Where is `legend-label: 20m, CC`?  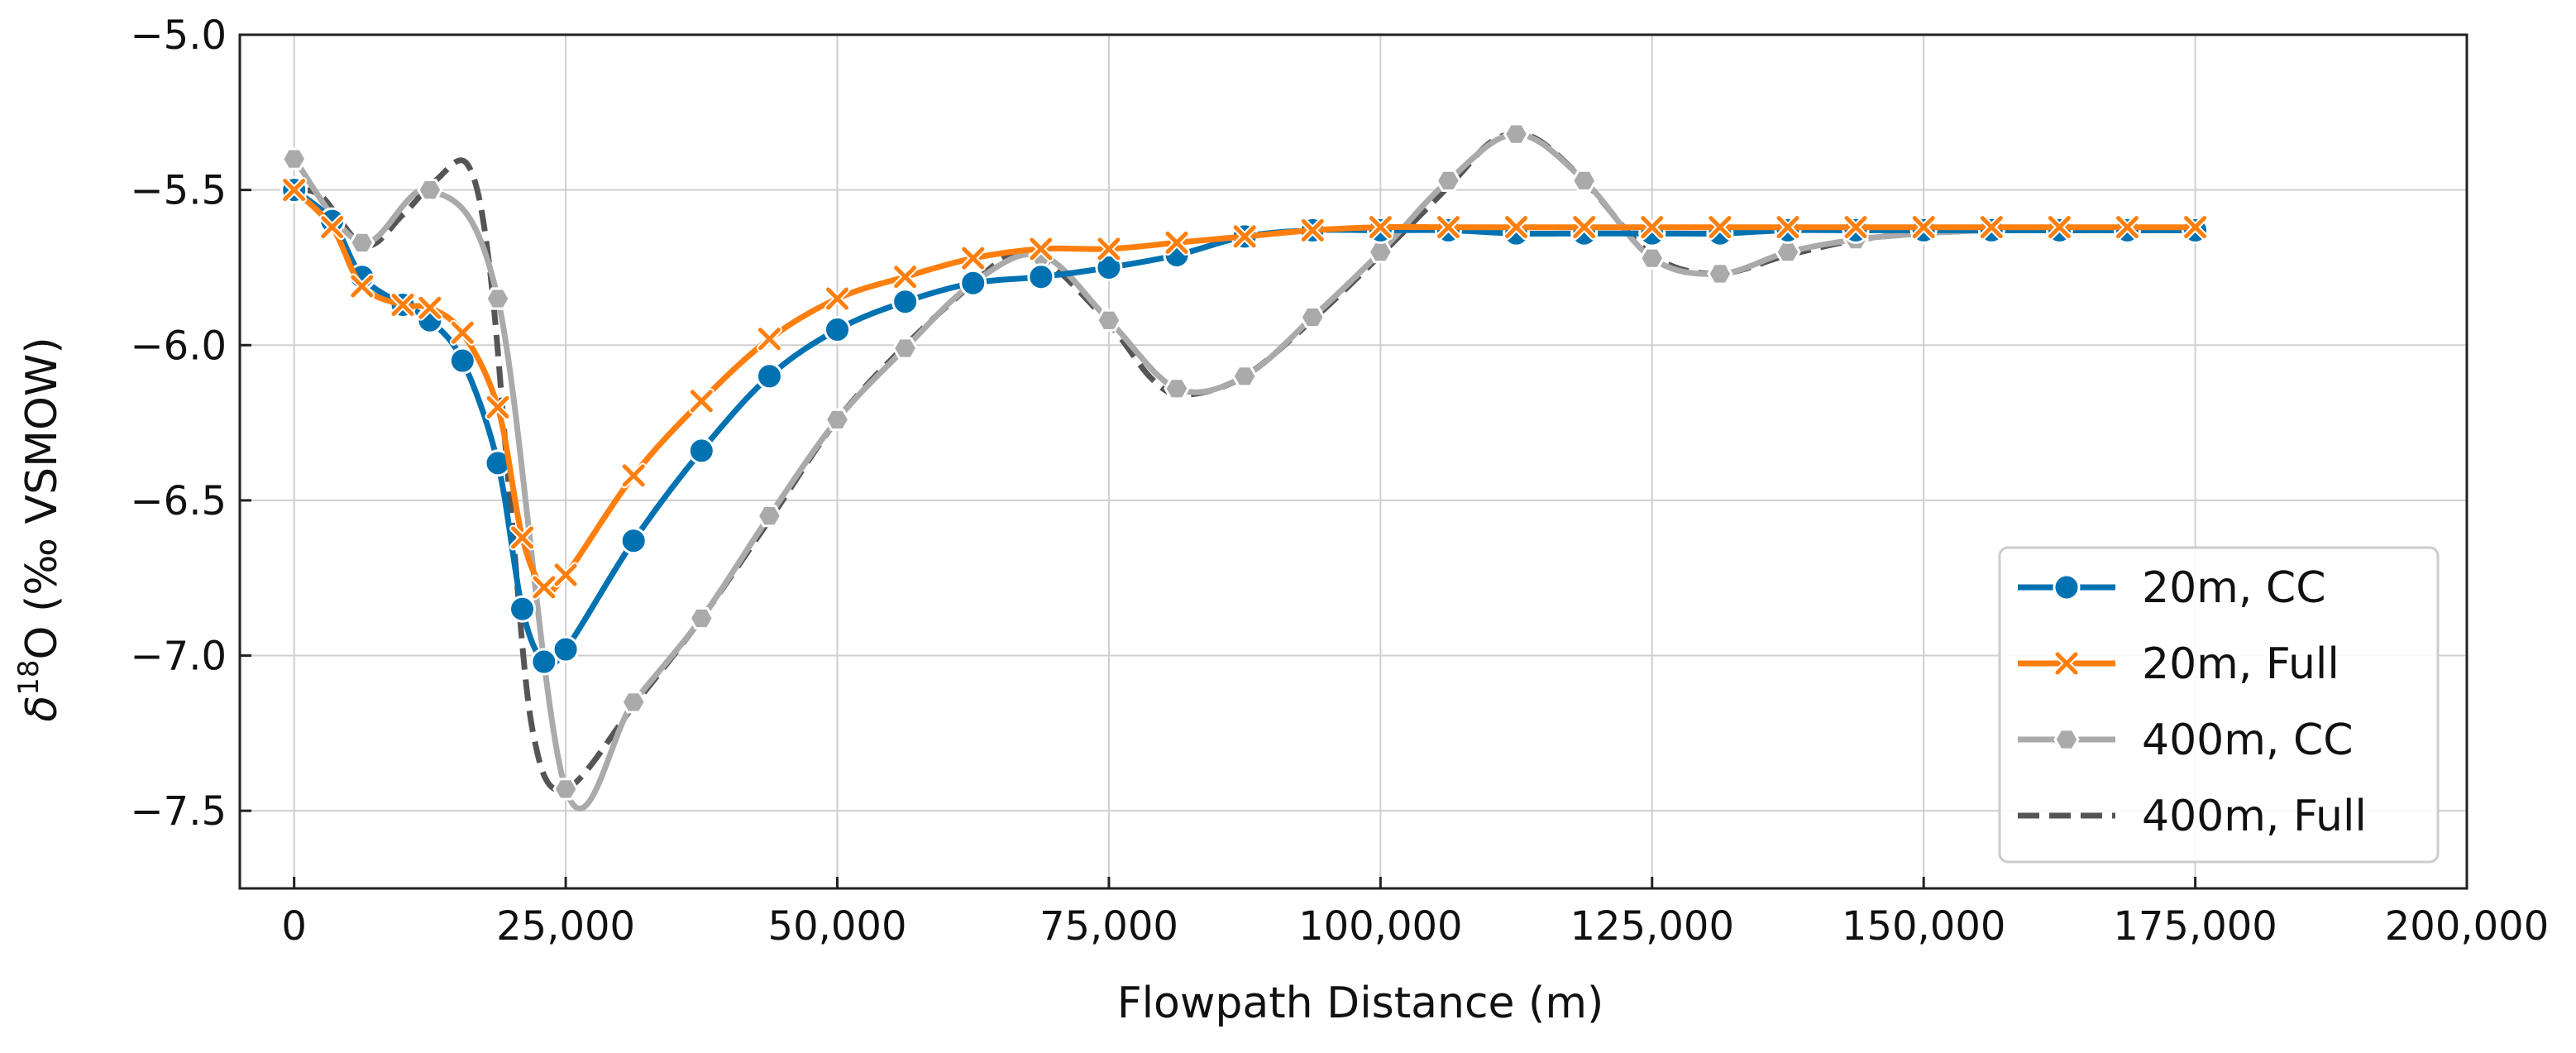 legend-label: 20m, CC is located at coordinates (2234, 588).